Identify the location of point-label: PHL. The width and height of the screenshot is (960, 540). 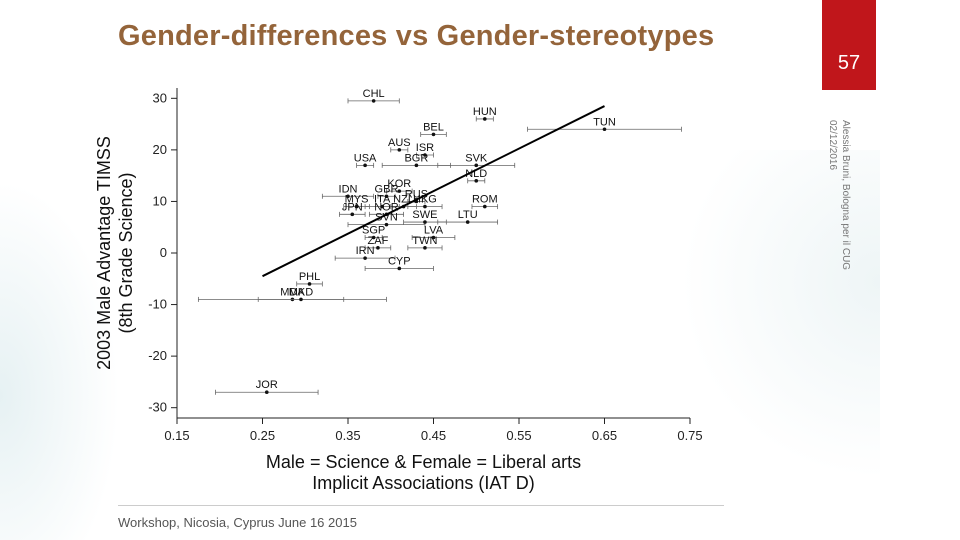
(309, 277).